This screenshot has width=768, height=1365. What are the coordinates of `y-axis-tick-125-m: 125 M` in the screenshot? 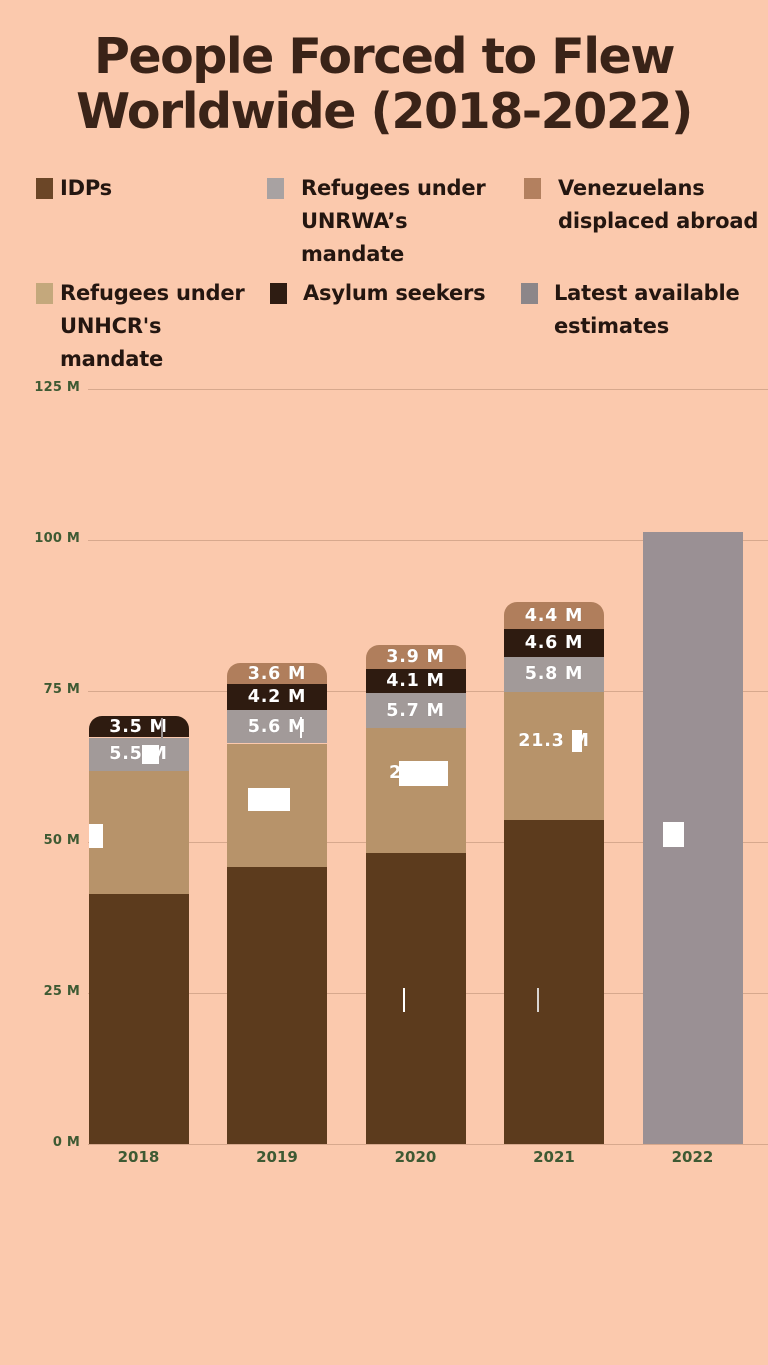 It's located at (57, 387).